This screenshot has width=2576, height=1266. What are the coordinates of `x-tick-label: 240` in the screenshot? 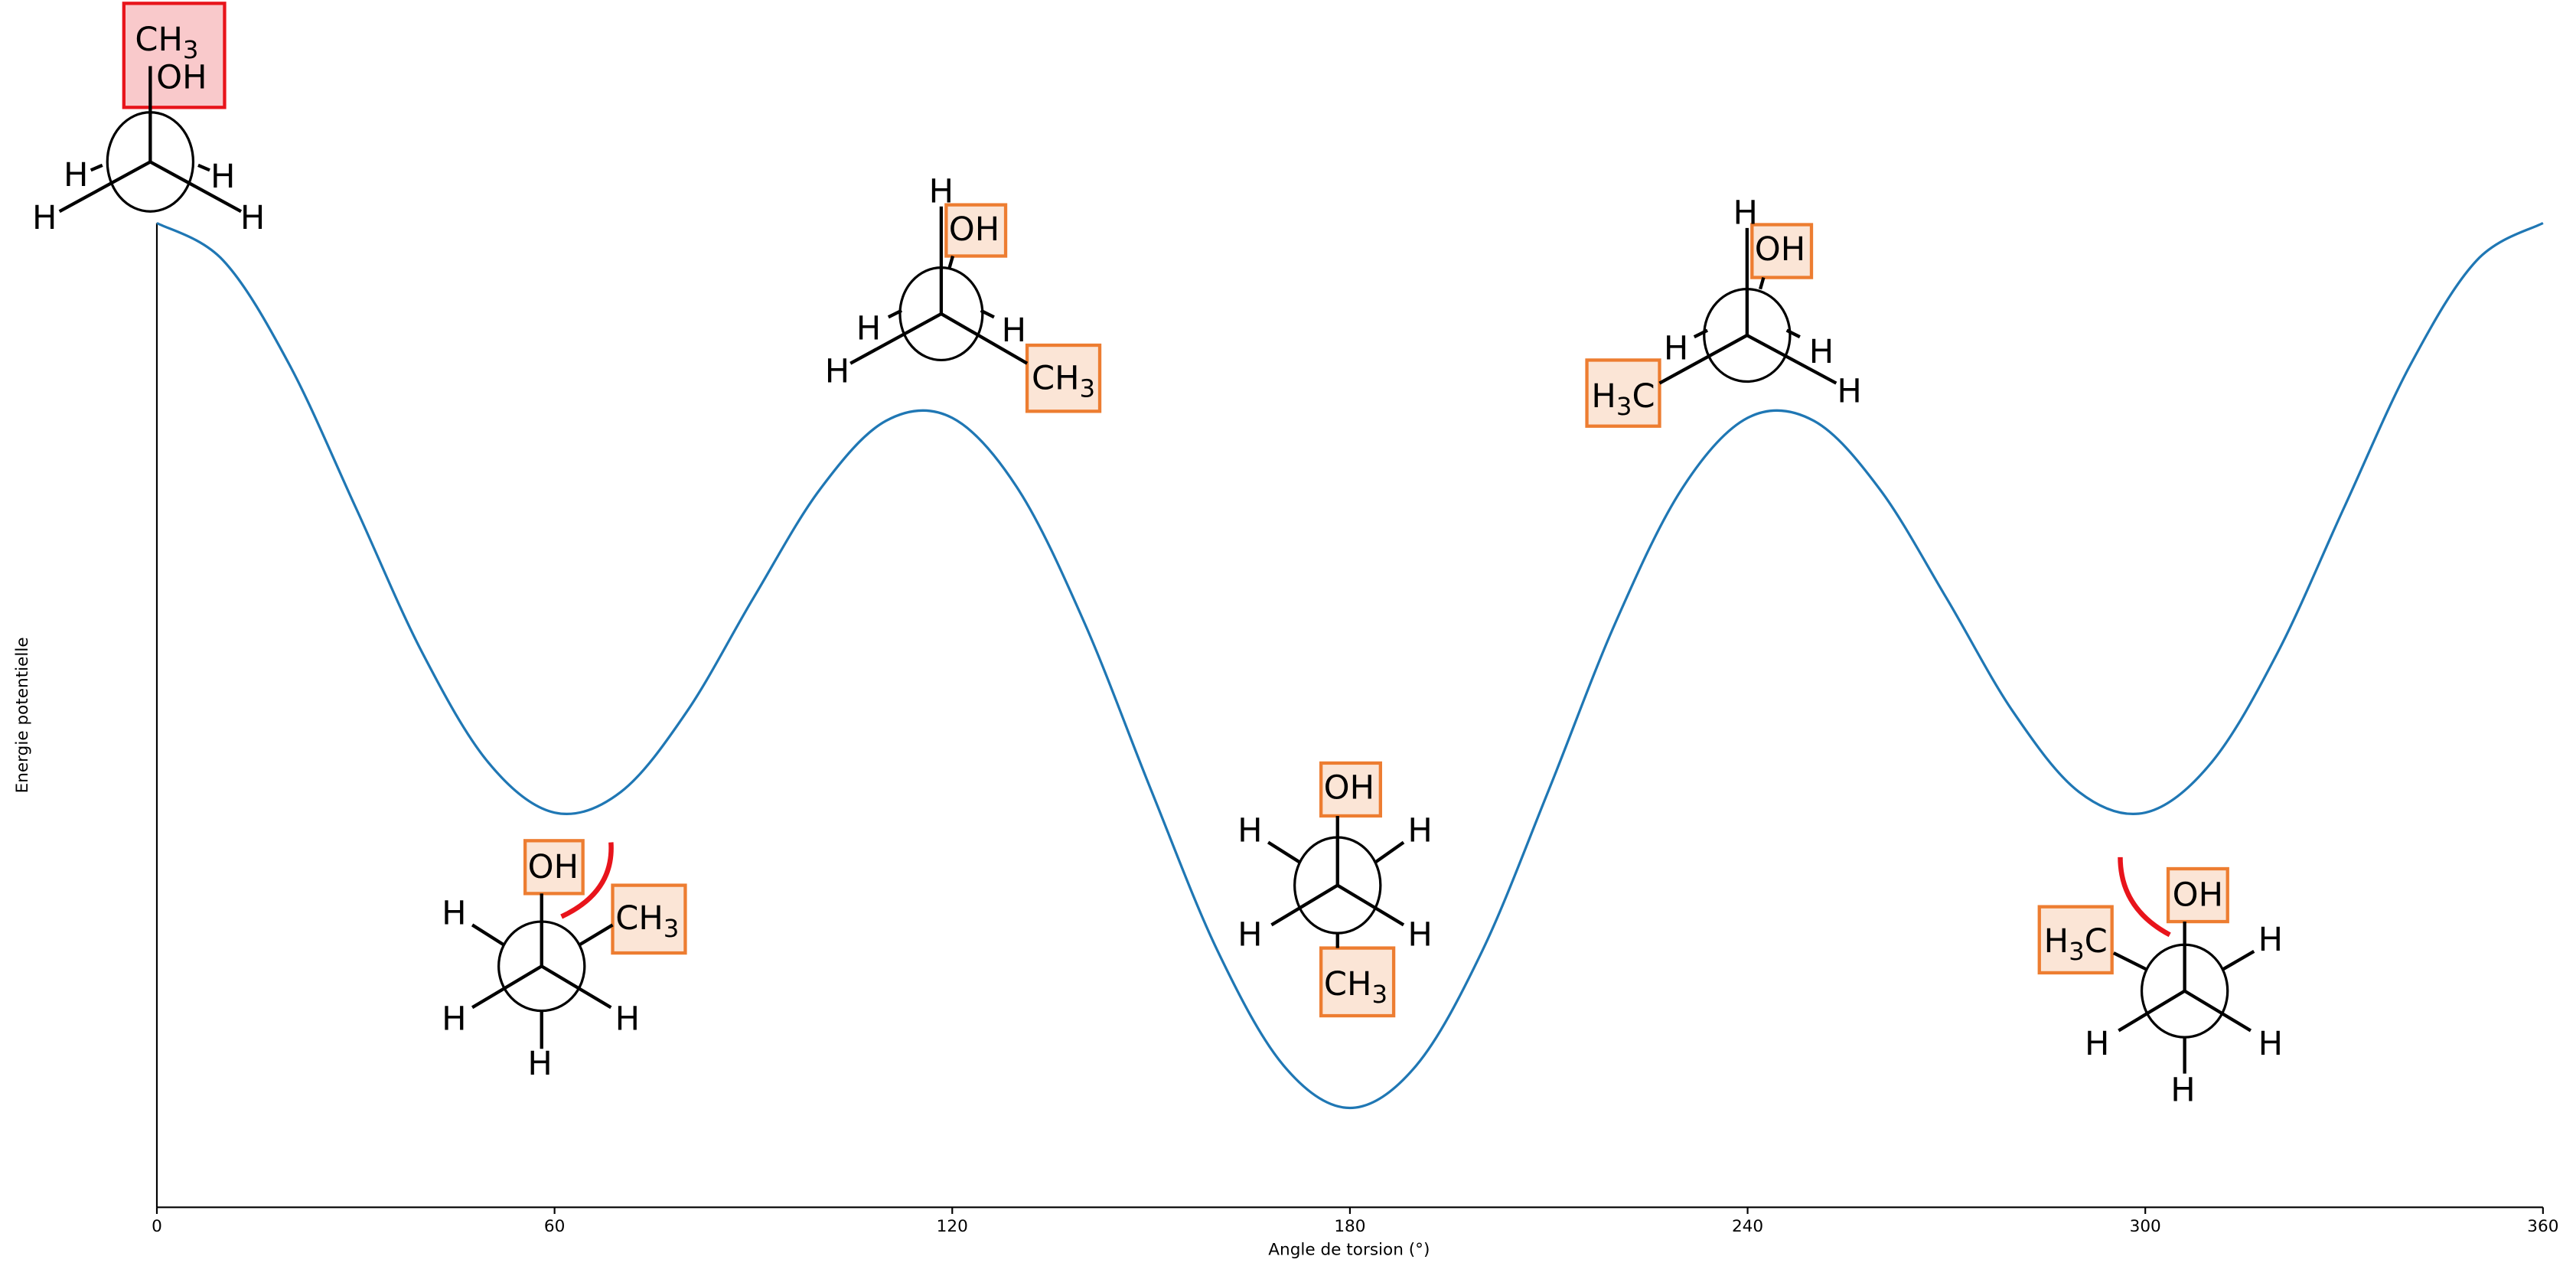 It's located at (1747, 1226).